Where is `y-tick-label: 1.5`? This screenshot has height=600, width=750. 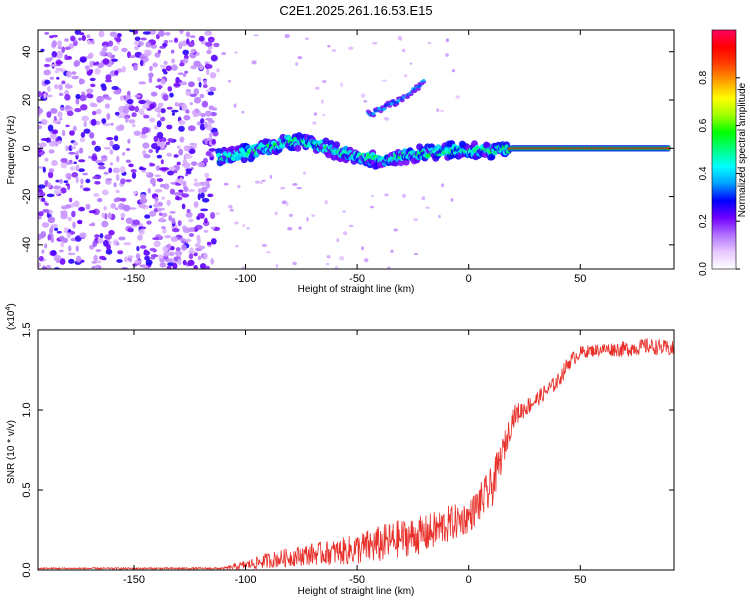 y-tick-label: 1.5 is located at coordinates (27, 329).